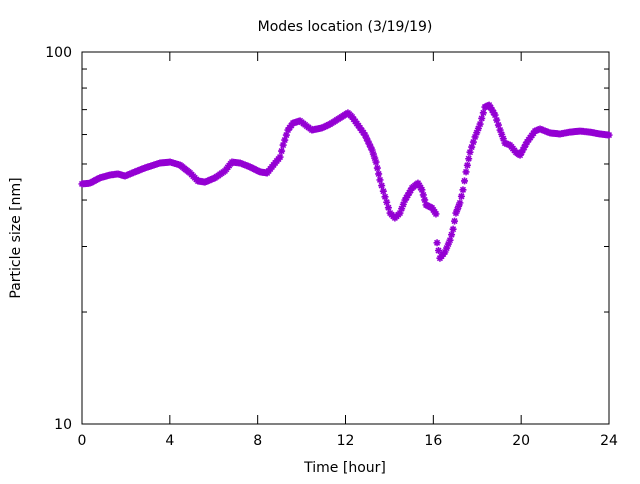 Image resolution: width=640 pixels, height=484 pixels. I want to click on y-tick-label-10: 10, so click(63, 425).